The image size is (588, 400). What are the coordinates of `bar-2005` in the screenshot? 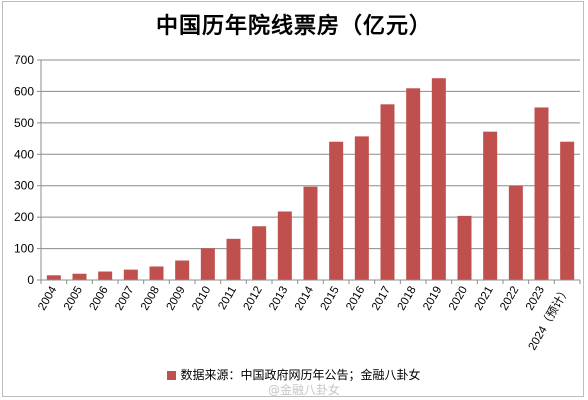 It's located at (79, 276).